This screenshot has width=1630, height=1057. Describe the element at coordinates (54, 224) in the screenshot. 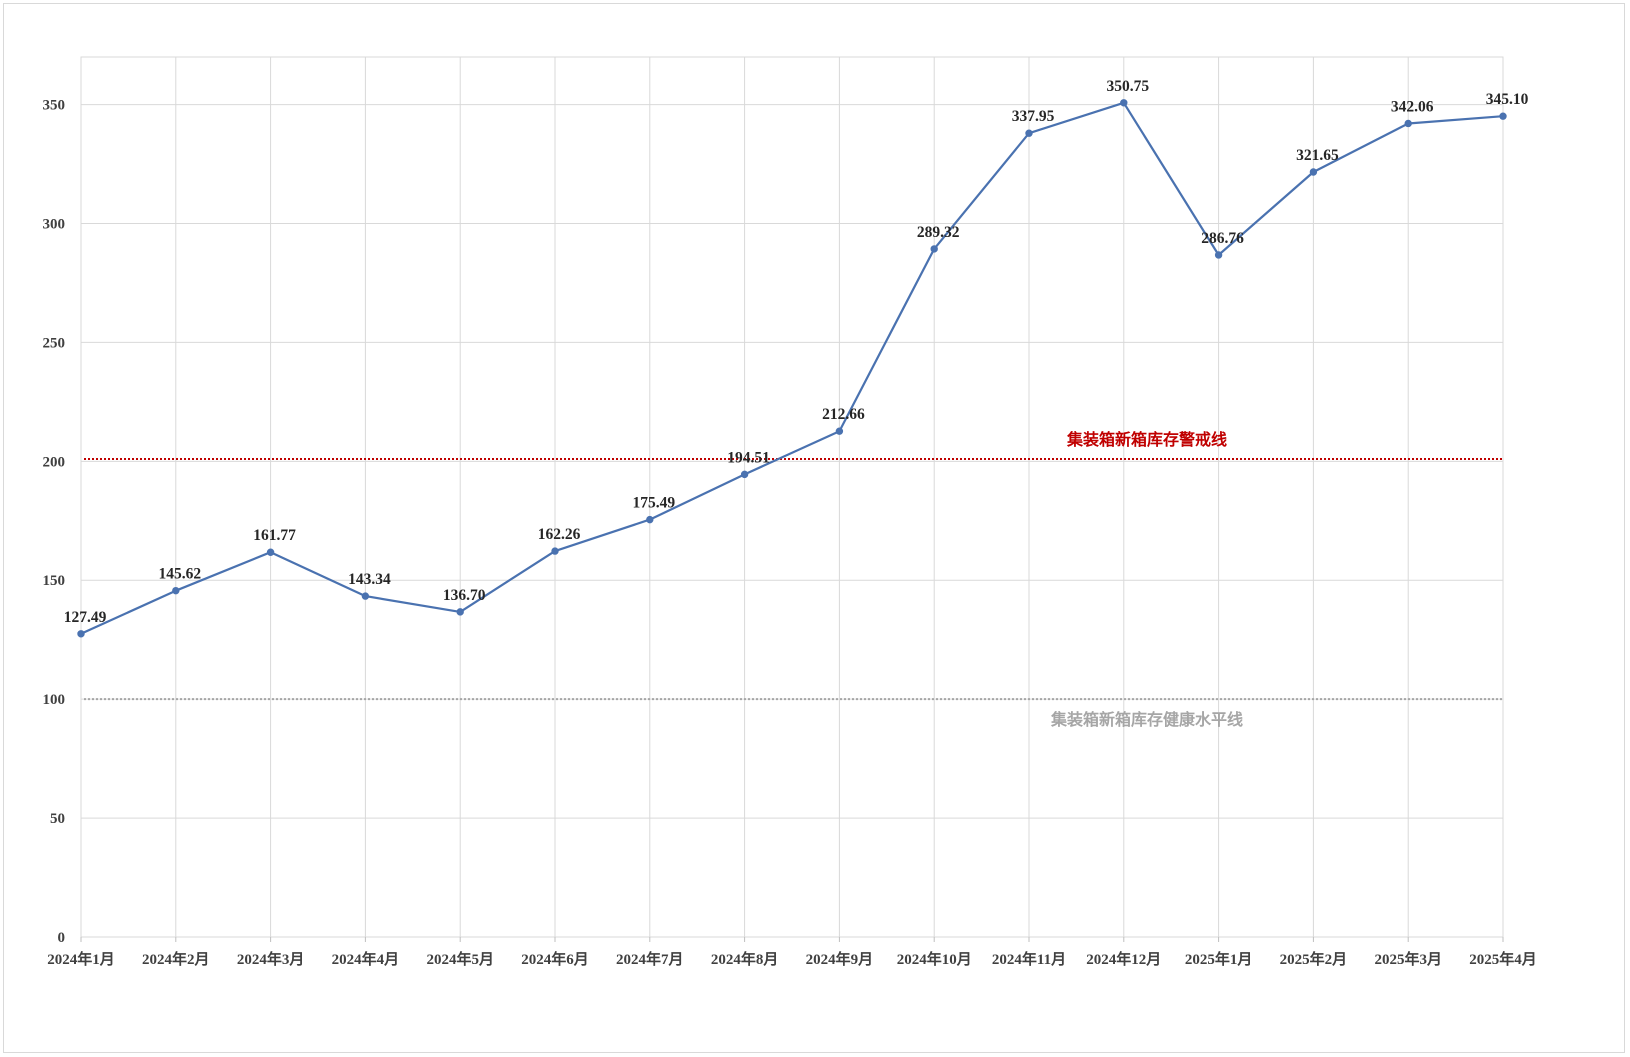

I see `y-tick-label: 300` at that location.